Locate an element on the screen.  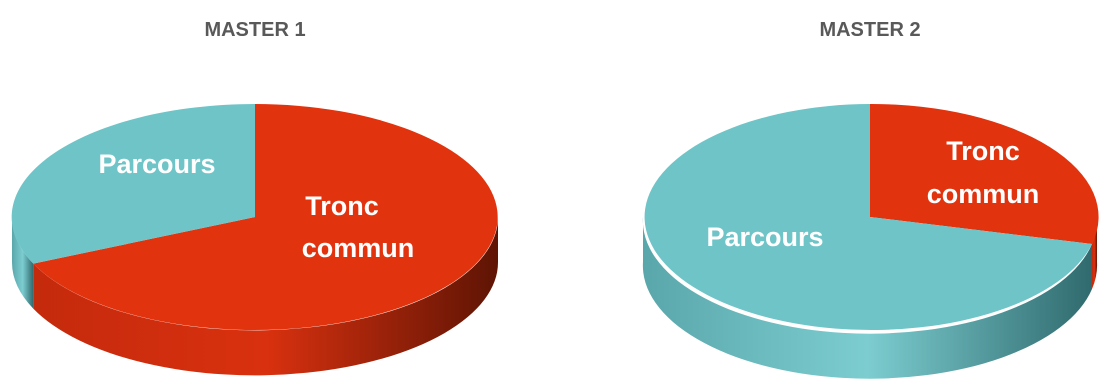
slice-tronc-commun-side is located at coordinates (1095, 253).